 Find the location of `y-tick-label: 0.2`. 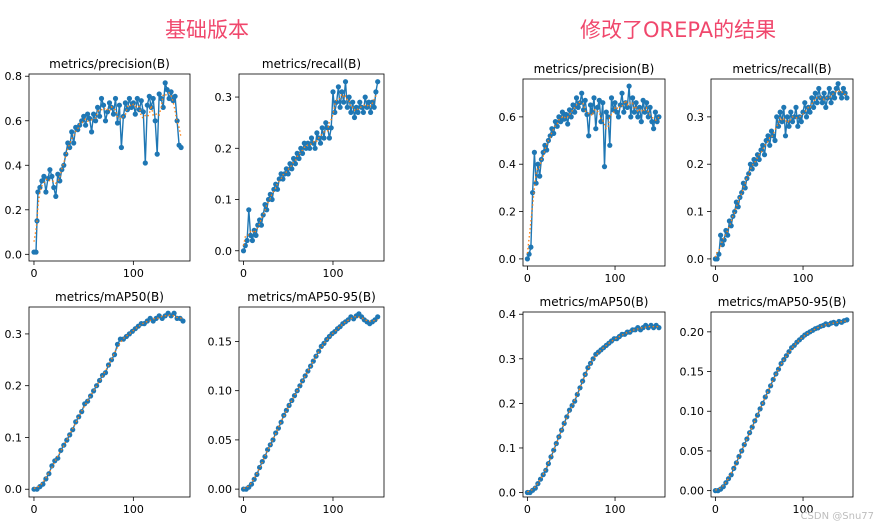

y-tick-label: 0.2 is located at coordinates (508, 403).